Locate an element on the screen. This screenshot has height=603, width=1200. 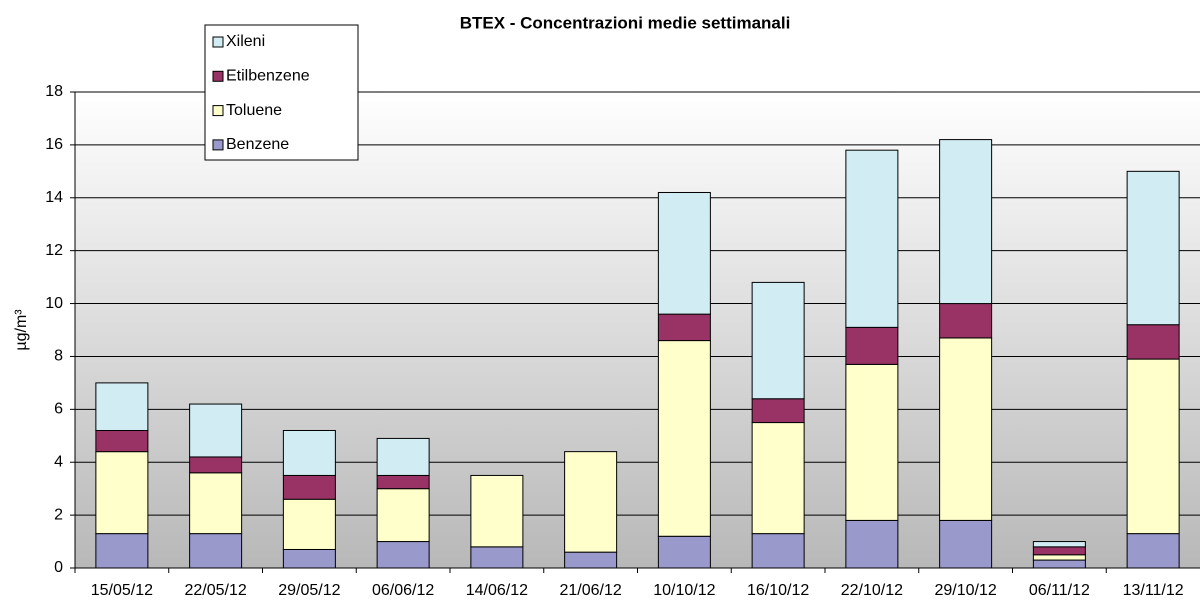
x-tick-label: 14/06/12 is located at coordinates (497, 590).